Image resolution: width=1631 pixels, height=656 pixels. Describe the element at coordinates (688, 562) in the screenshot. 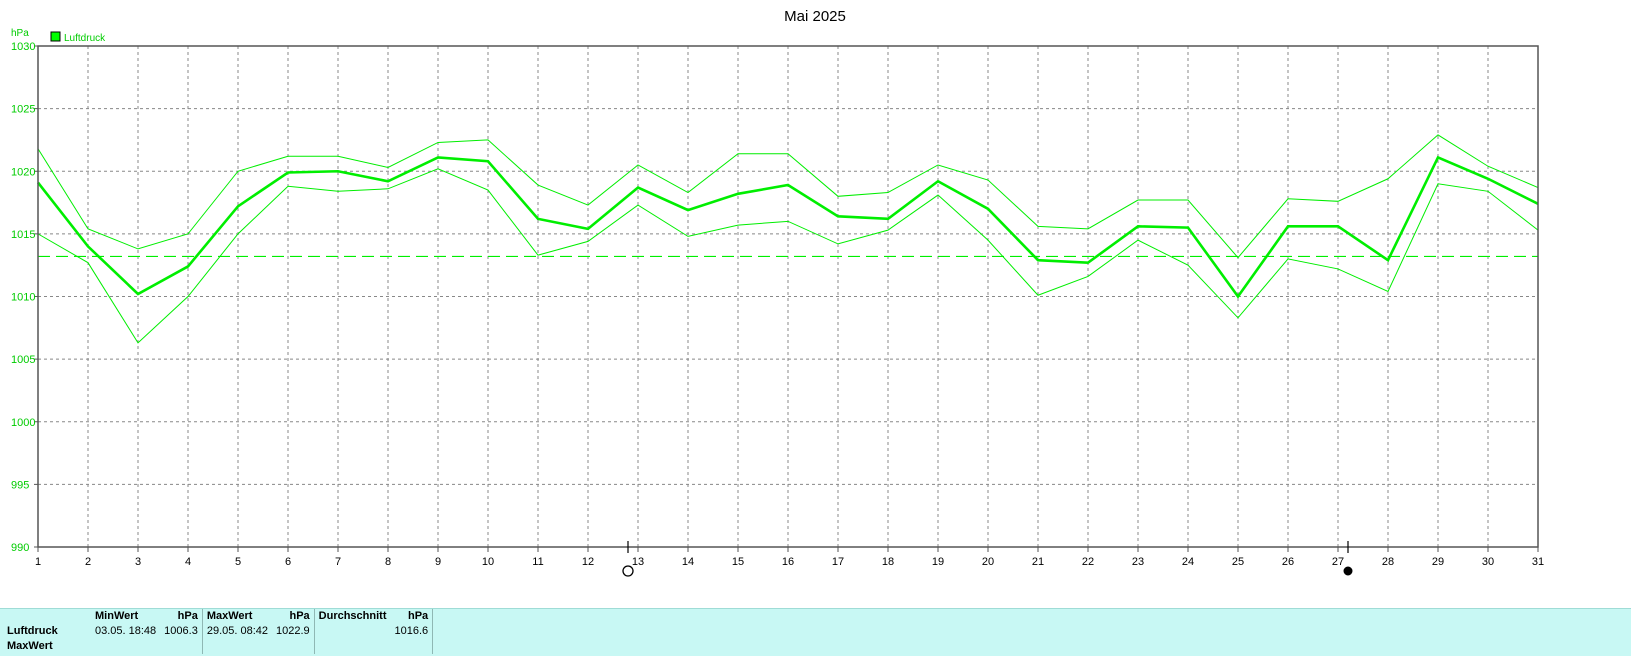

I see `x-tick-label: 14` at that location.